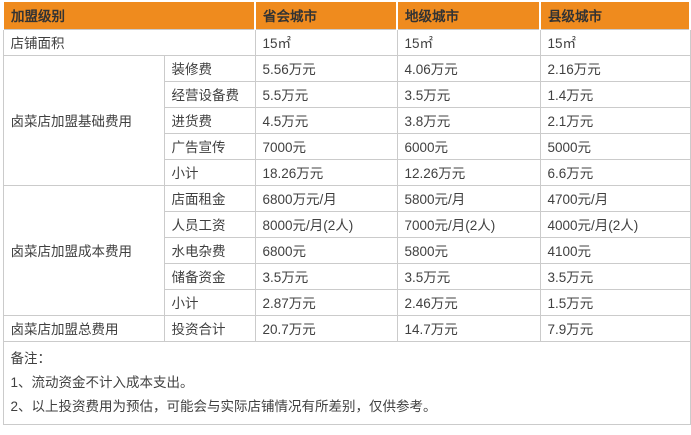 This screenshot has width=691, height=435. I want to click on fee-value: 20.7万元, so click(326, 328).